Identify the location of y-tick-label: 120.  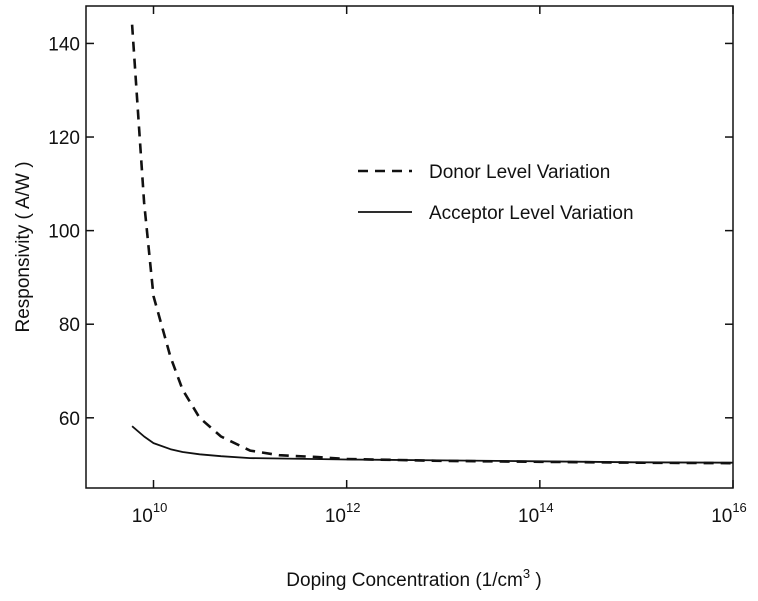
(64, 138).